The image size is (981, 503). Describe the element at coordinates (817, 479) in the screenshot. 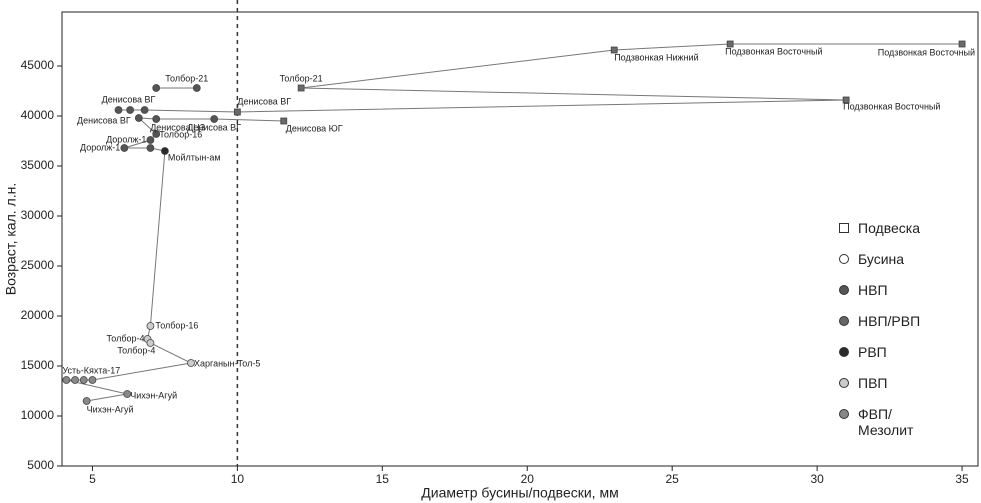

I see `x-tick-label: 30` at that location.